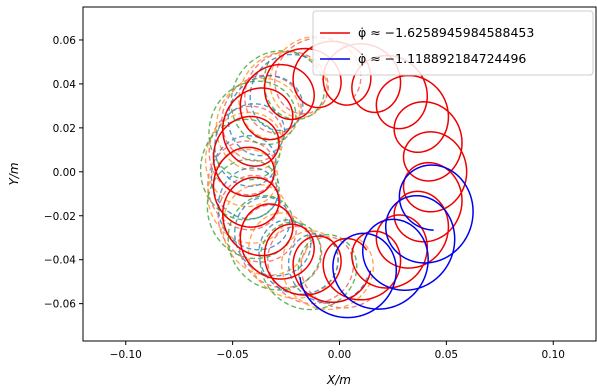  I want to click on x-axis-label: X/m, so click(338, 380).